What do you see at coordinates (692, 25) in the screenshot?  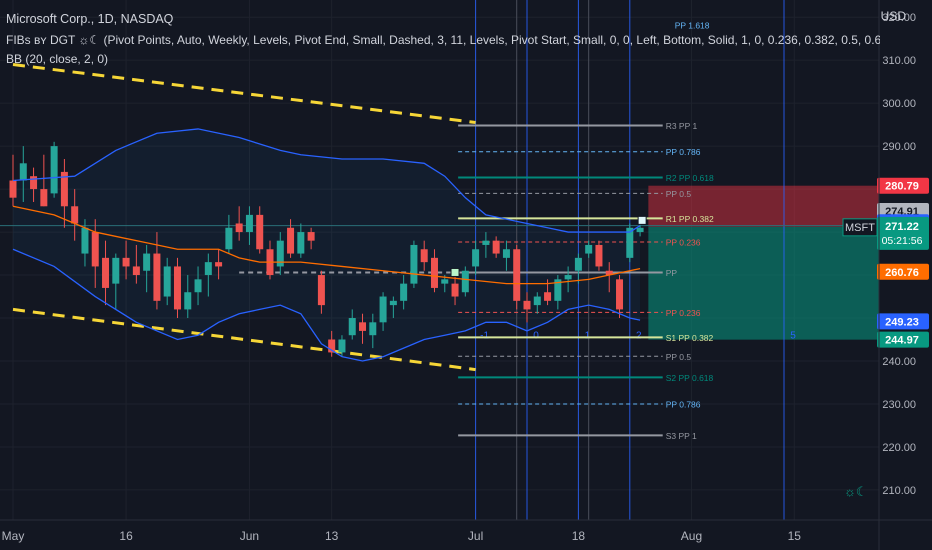 I see `pivot-level-label: PP 1.618` at bounding box center [692, 25].